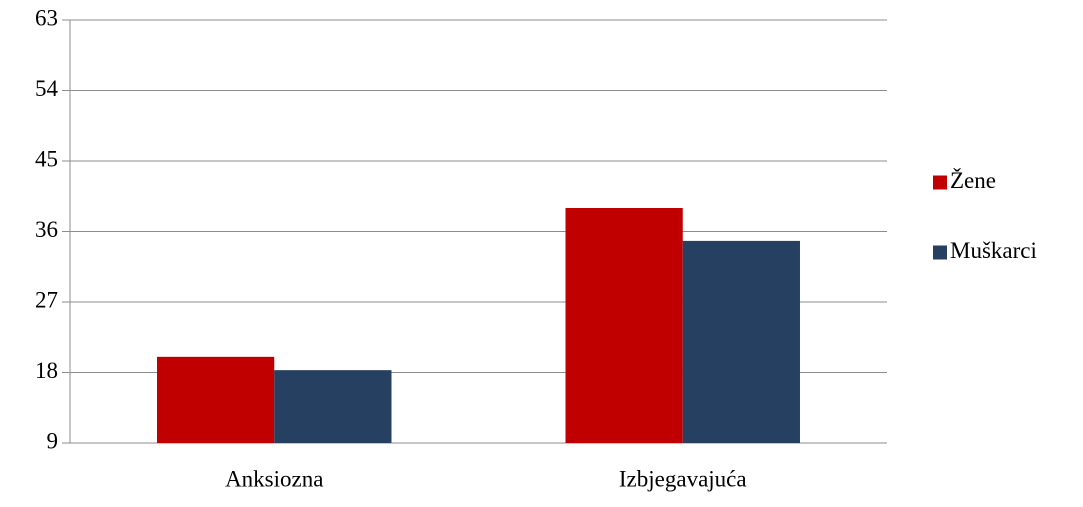 The image size is (1083, 507). Describe the element at coordinates (46, 229) in the screenshot. I see `y-tick-label: 36` at that location.